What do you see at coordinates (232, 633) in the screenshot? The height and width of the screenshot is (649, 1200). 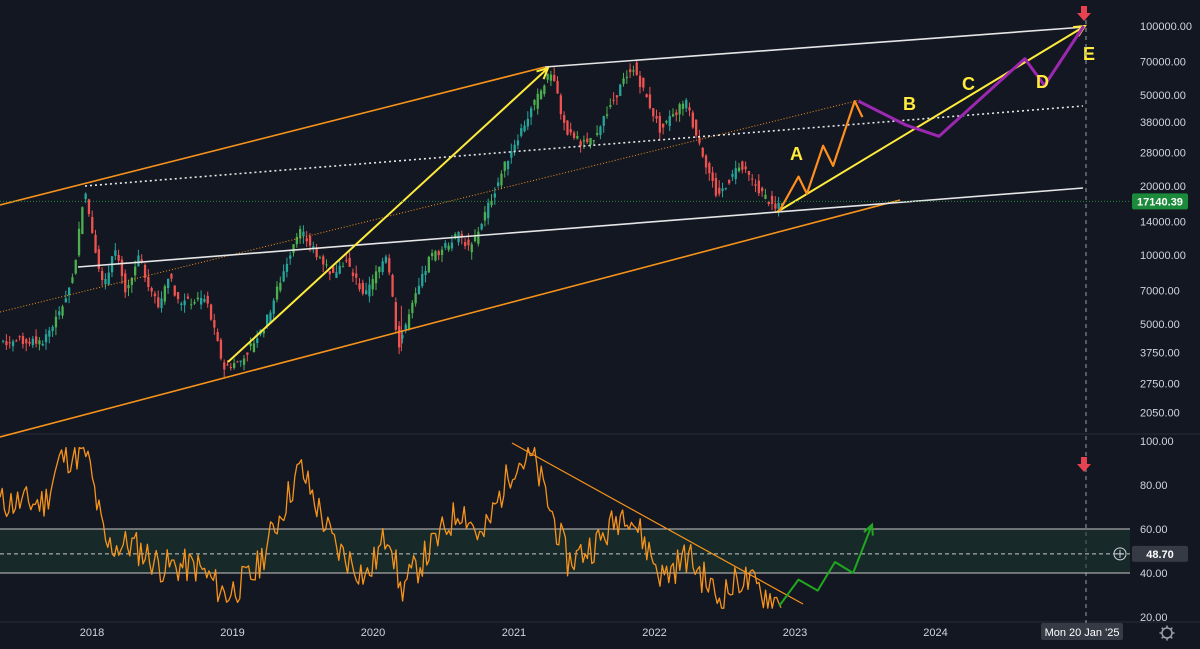 I see `time-tick-label: 2019` at bounding box center [232, 633].